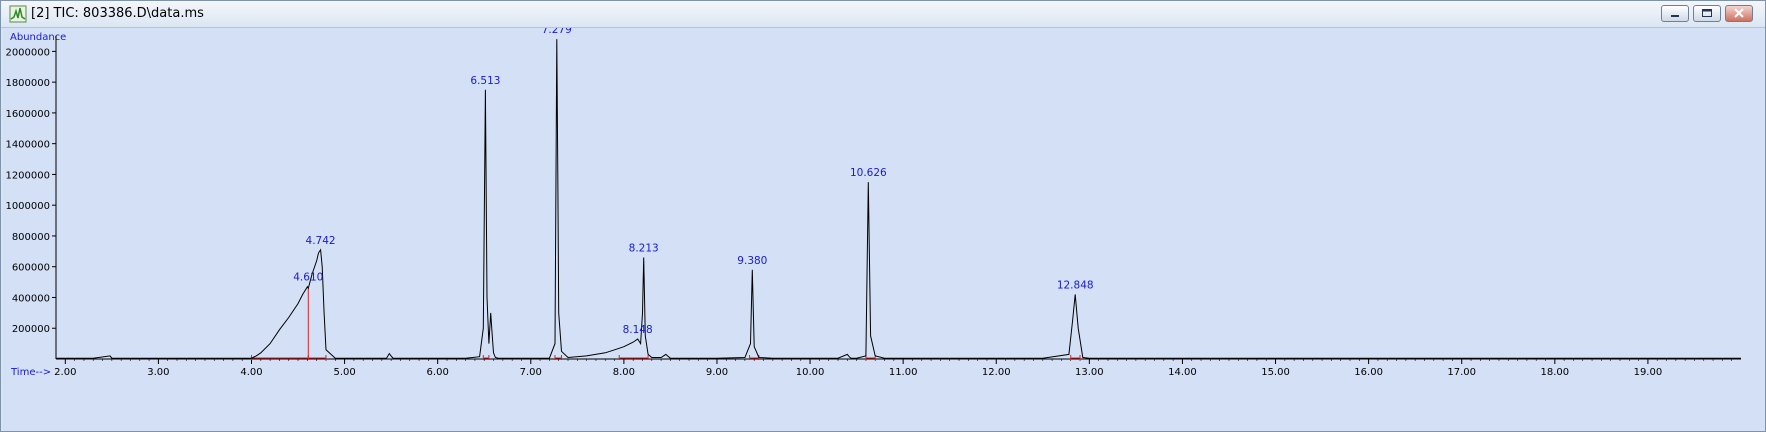 The image size is (1766, 432). I want to click on y-tick-label: 1000000, so click(27, 206).